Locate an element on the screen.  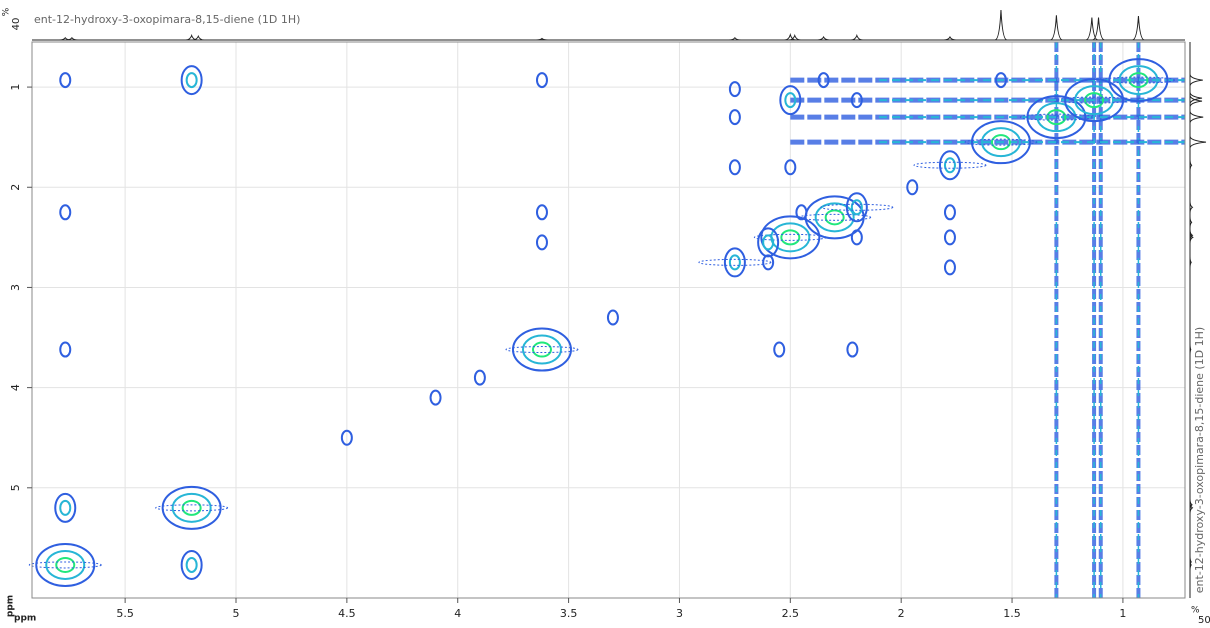
y-tick-label: 2 is located at coordinates (15, 187).